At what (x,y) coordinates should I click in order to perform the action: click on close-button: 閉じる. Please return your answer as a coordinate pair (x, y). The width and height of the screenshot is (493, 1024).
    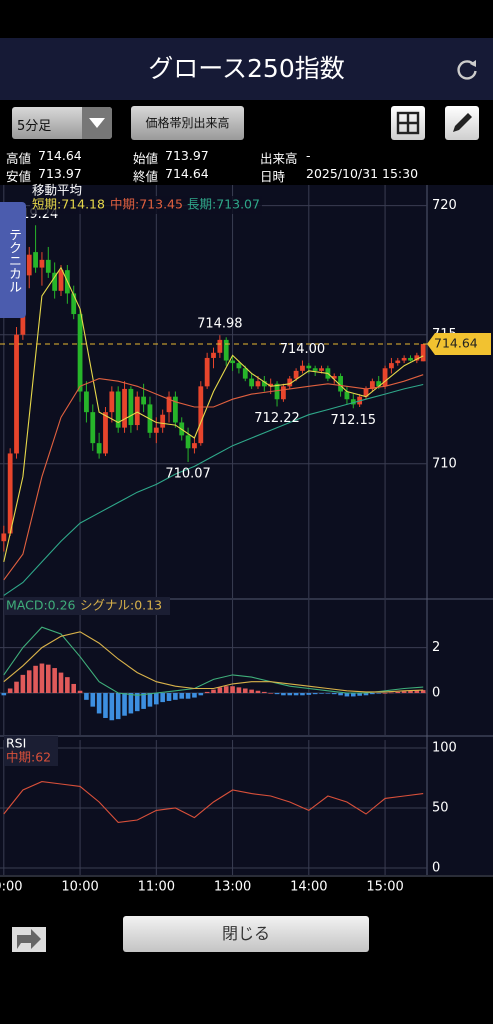
    Looking at the image, I should click on (246, 934).